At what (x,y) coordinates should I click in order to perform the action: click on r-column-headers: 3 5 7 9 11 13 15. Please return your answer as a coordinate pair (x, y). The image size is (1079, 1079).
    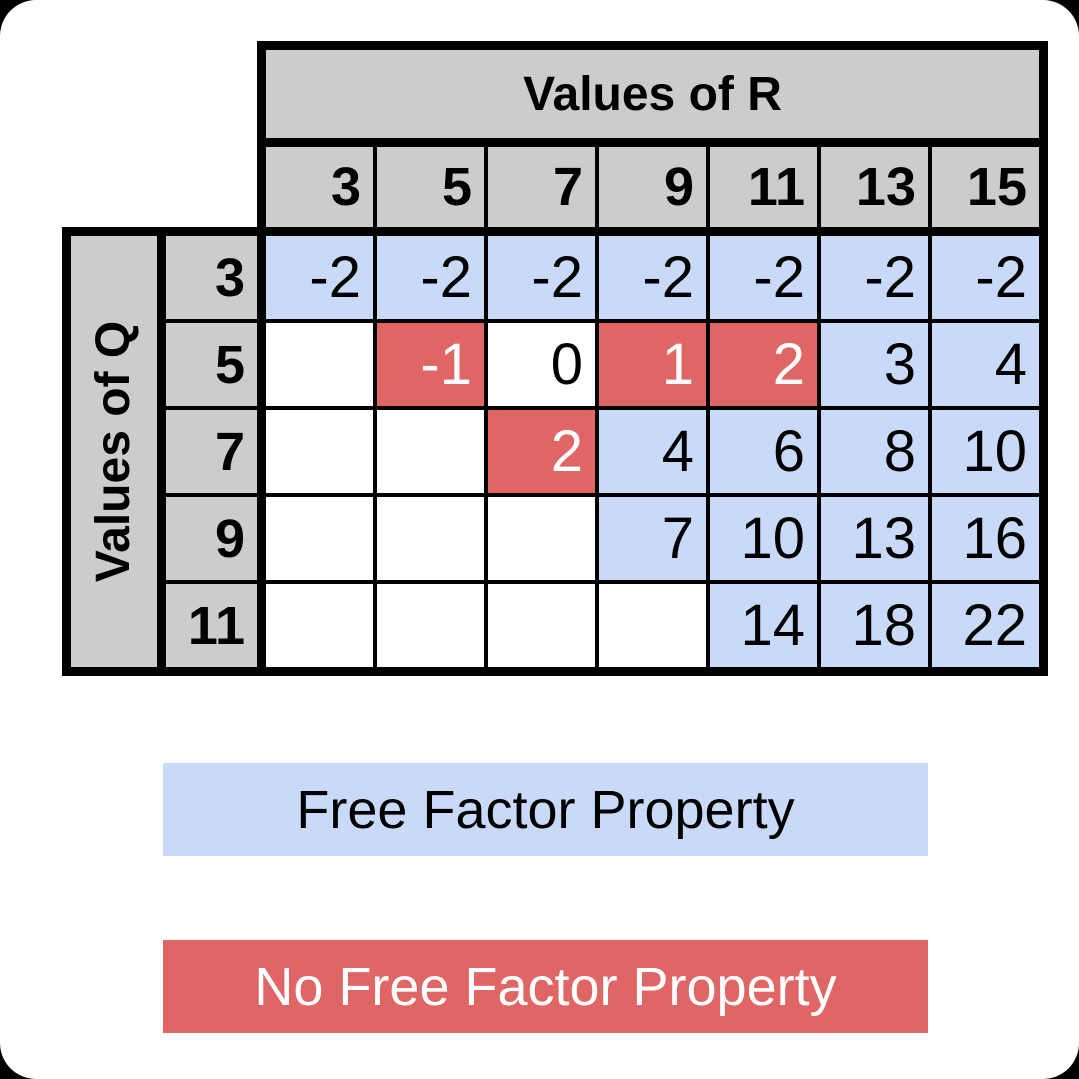
    Looking at the image, I should click on (652, 187).